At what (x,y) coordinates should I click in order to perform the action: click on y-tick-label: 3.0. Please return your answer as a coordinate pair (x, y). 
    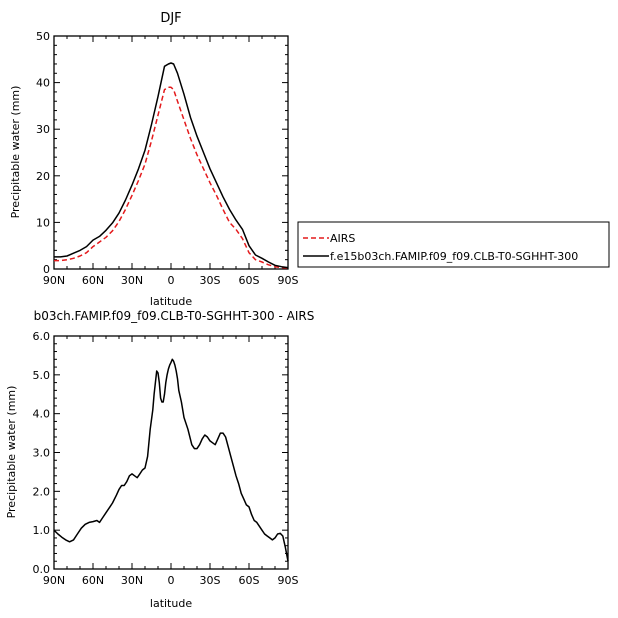
    Looking at the image, I should click on (42, 453).